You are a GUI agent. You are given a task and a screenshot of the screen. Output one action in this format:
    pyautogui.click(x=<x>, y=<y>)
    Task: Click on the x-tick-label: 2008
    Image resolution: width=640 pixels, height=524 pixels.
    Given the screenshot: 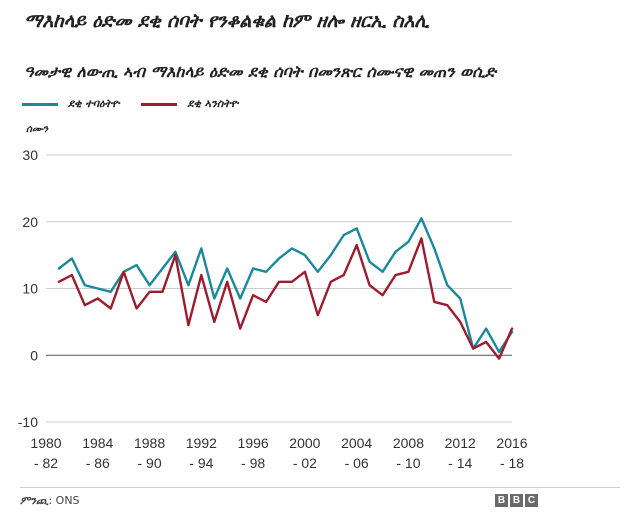 What is the action you would take?
    pyautogui.click(x=408, y=443)
    